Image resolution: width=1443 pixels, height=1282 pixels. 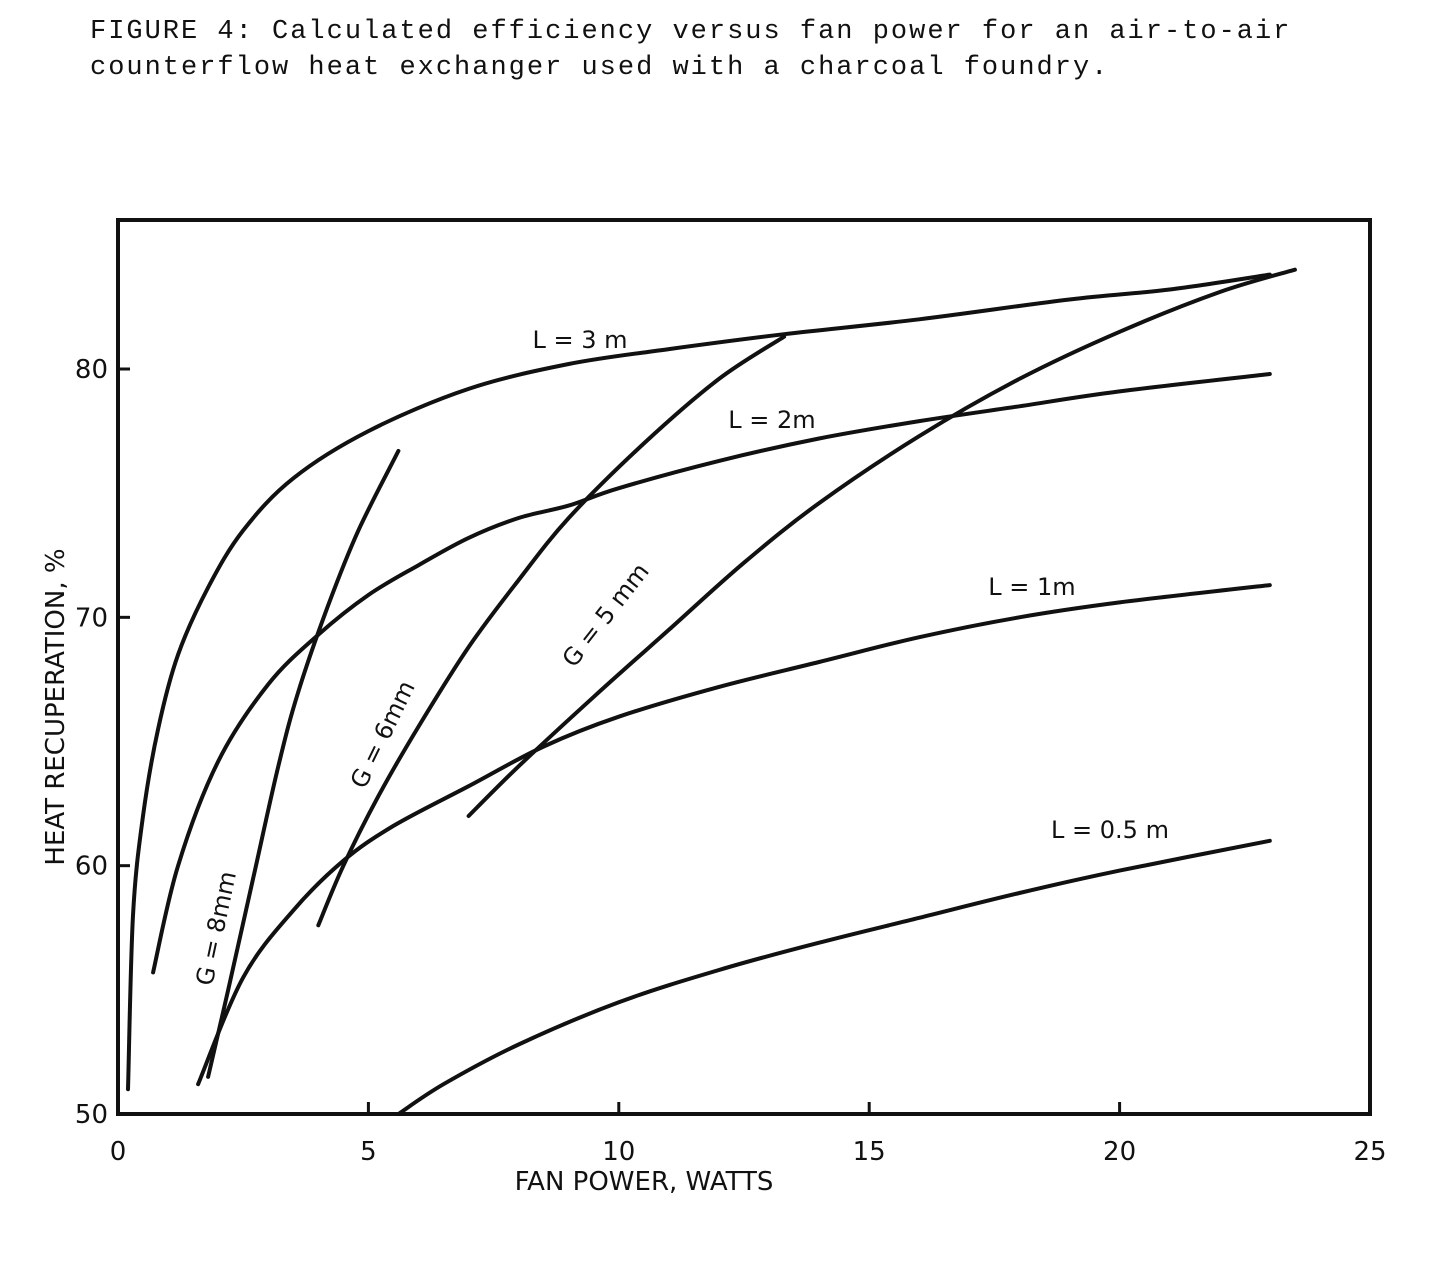 I want to click on x-tick-label: 20, so click(x=1119, y=1152).